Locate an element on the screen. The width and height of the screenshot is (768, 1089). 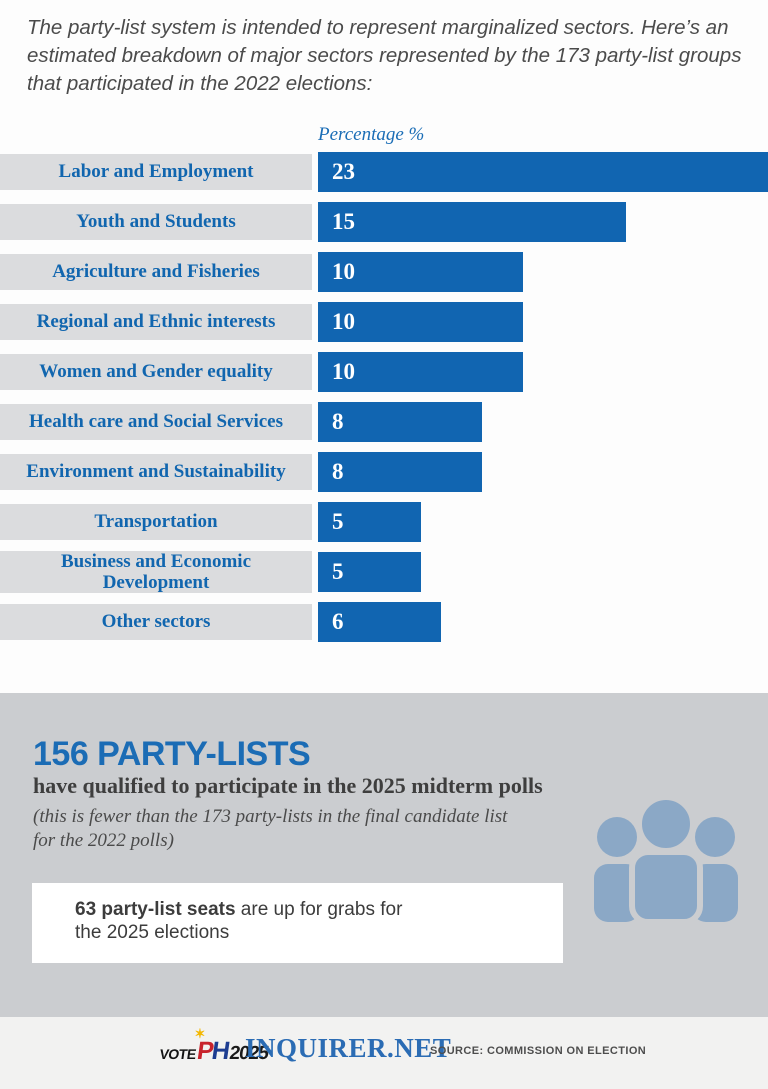
sector-label-band: Other sectors is located at coordinates (156, 622).